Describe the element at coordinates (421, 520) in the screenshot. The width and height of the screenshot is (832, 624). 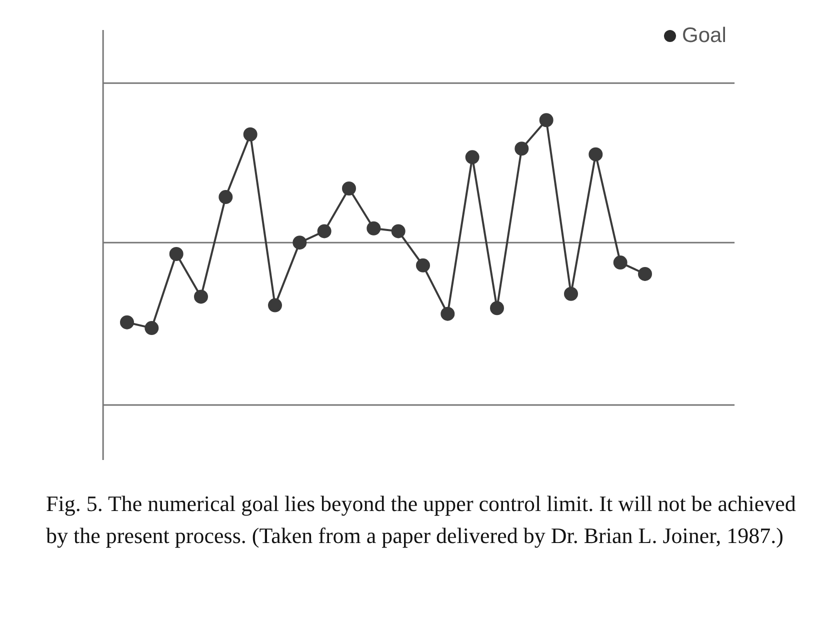
I see `caption: Fig. 5. The numerical goal lies beyond the upper control limit. It will not be achieved by the present process. (Taken from a paper delivered by Dr. Brian L. Joiner, 1987.)` at that location.